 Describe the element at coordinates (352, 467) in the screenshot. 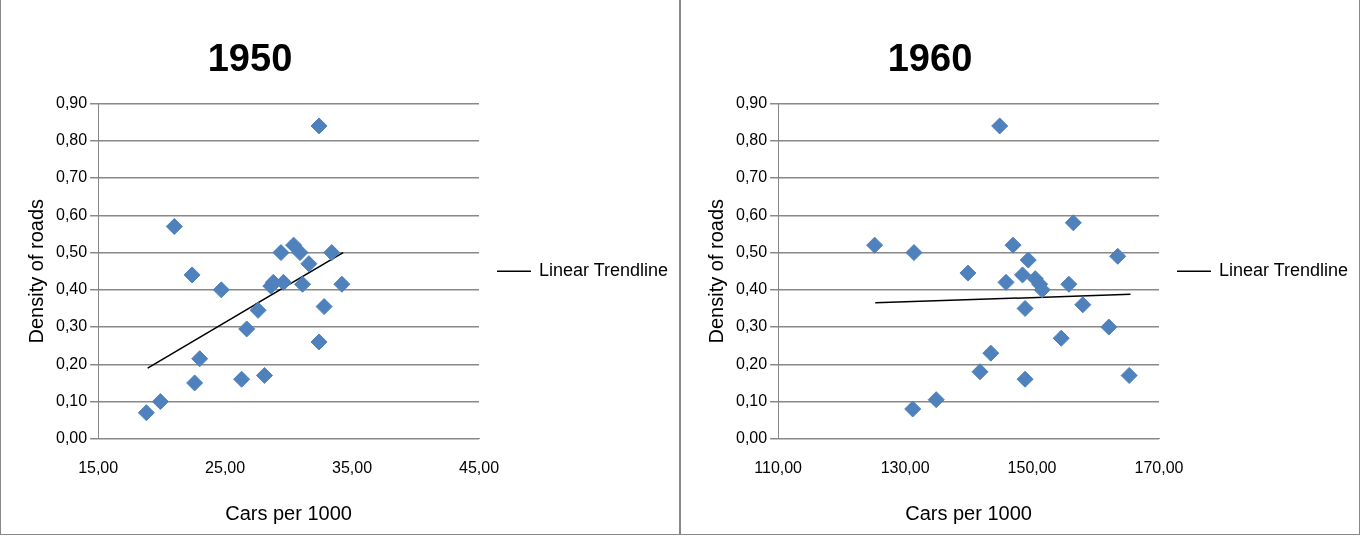

I see `x-tick-label: 35,00` at that location.